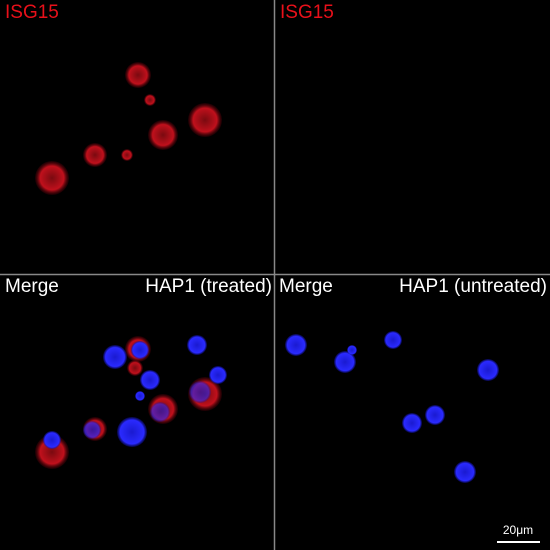 This screenshot has width=550, height=550. Describe the element at coordinates (208, 286) in the screenshot. I see `sample-label: HAP1 (treated)` at that location.